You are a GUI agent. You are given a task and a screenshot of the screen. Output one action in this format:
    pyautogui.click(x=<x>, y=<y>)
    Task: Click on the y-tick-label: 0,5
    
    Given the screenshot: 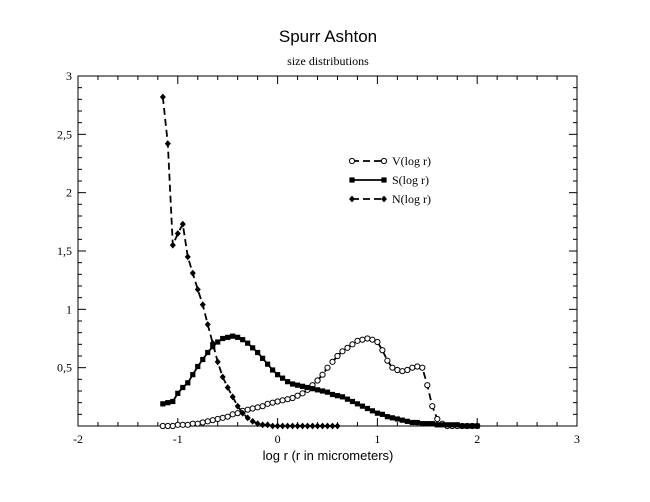 What is the action you would take?
    pyautogui.click(x=64, y=368)
    